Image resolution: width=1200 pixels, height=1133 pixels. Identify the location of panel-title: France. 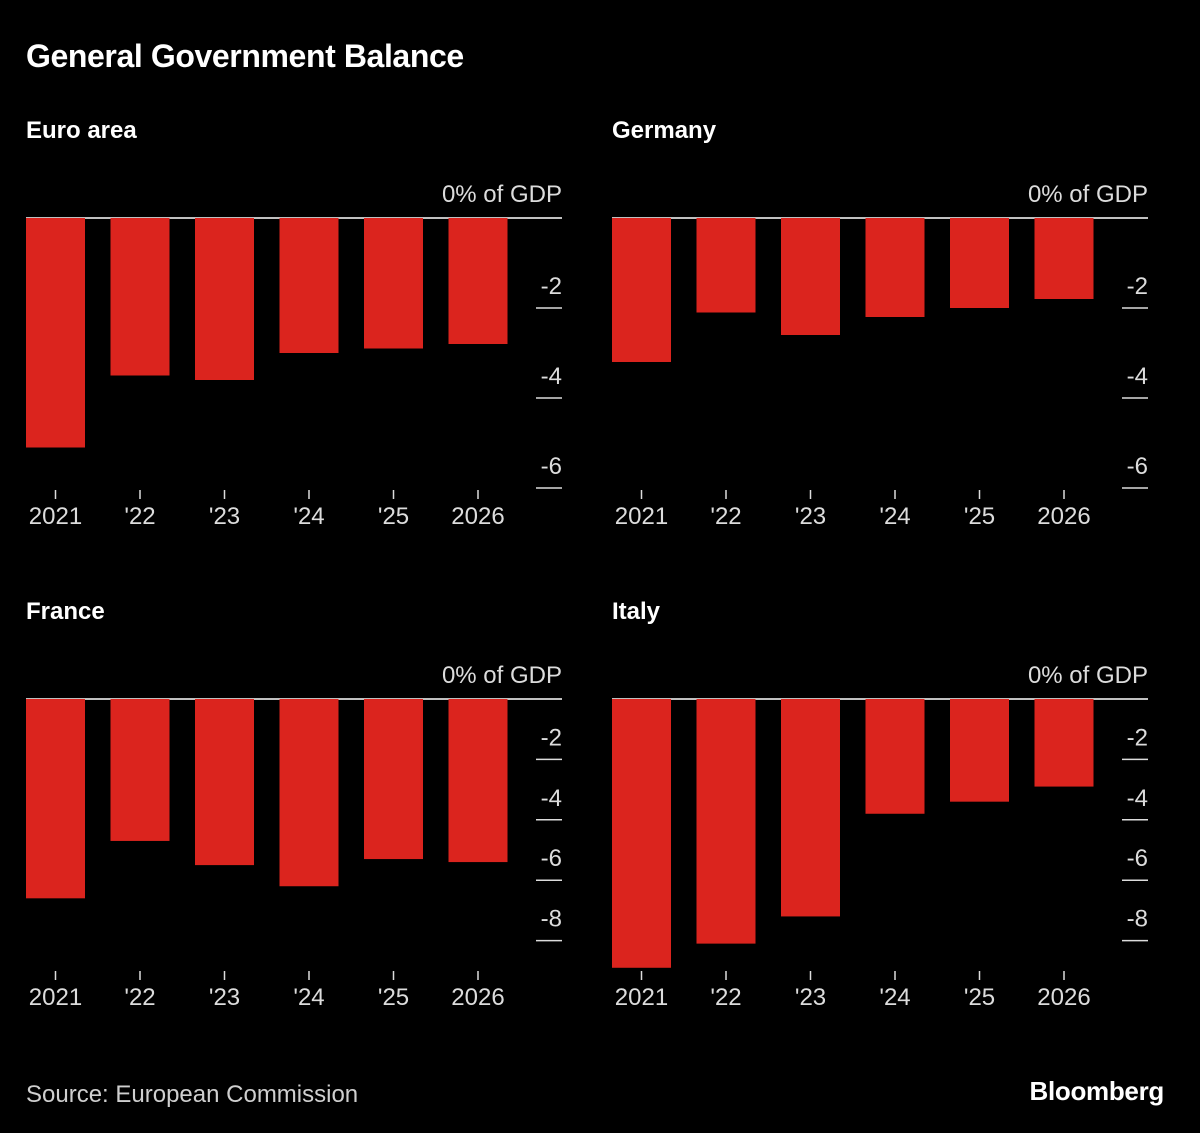
(65, 611).